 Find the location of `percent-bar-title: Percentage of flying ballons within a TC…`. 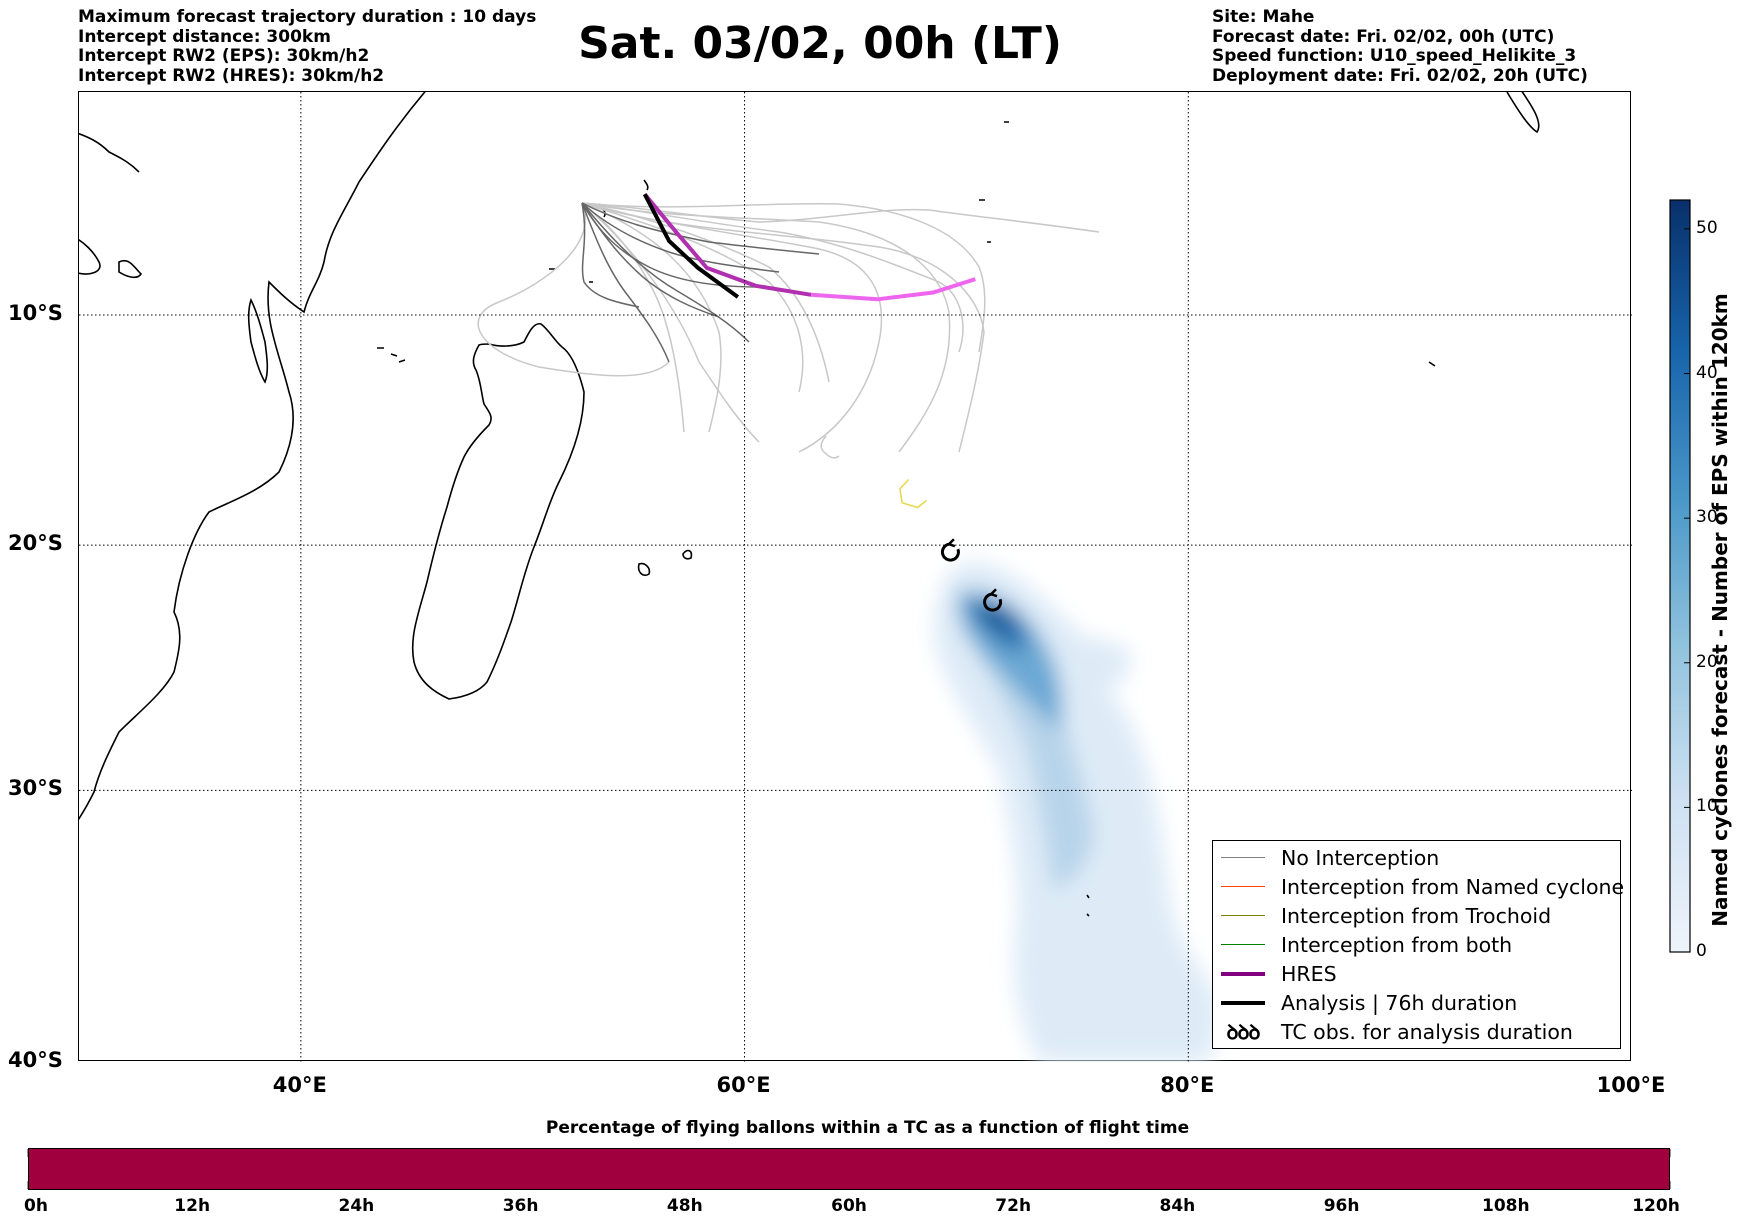

percent-bar-title: Percentage of flying ballons within a TC… is located at coordinates (867, 1128).